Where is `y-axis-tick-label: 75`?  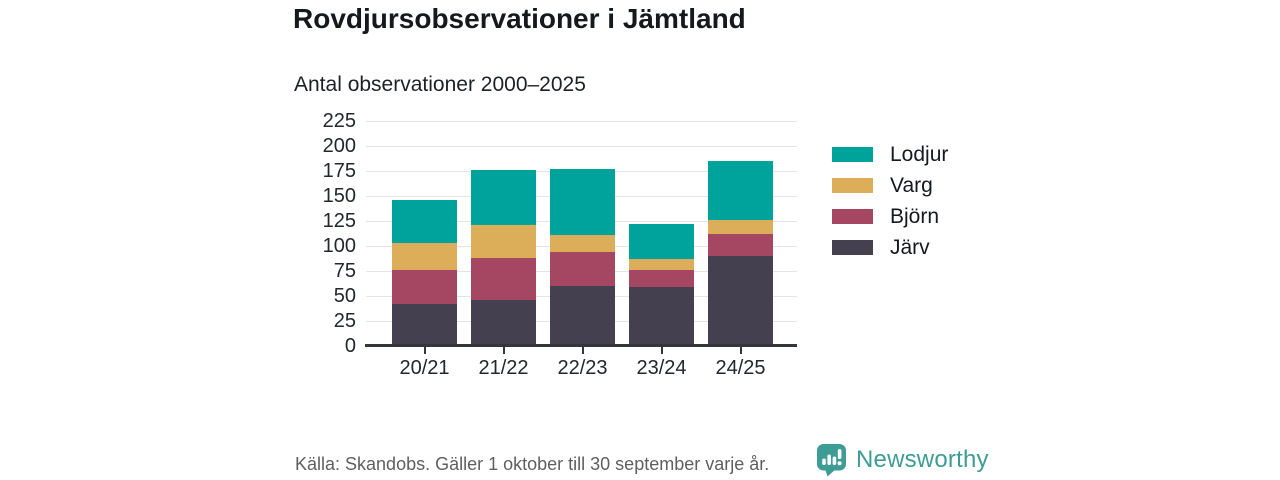 y-axis-tick-label: 75 is located at coordinates (344, 271).